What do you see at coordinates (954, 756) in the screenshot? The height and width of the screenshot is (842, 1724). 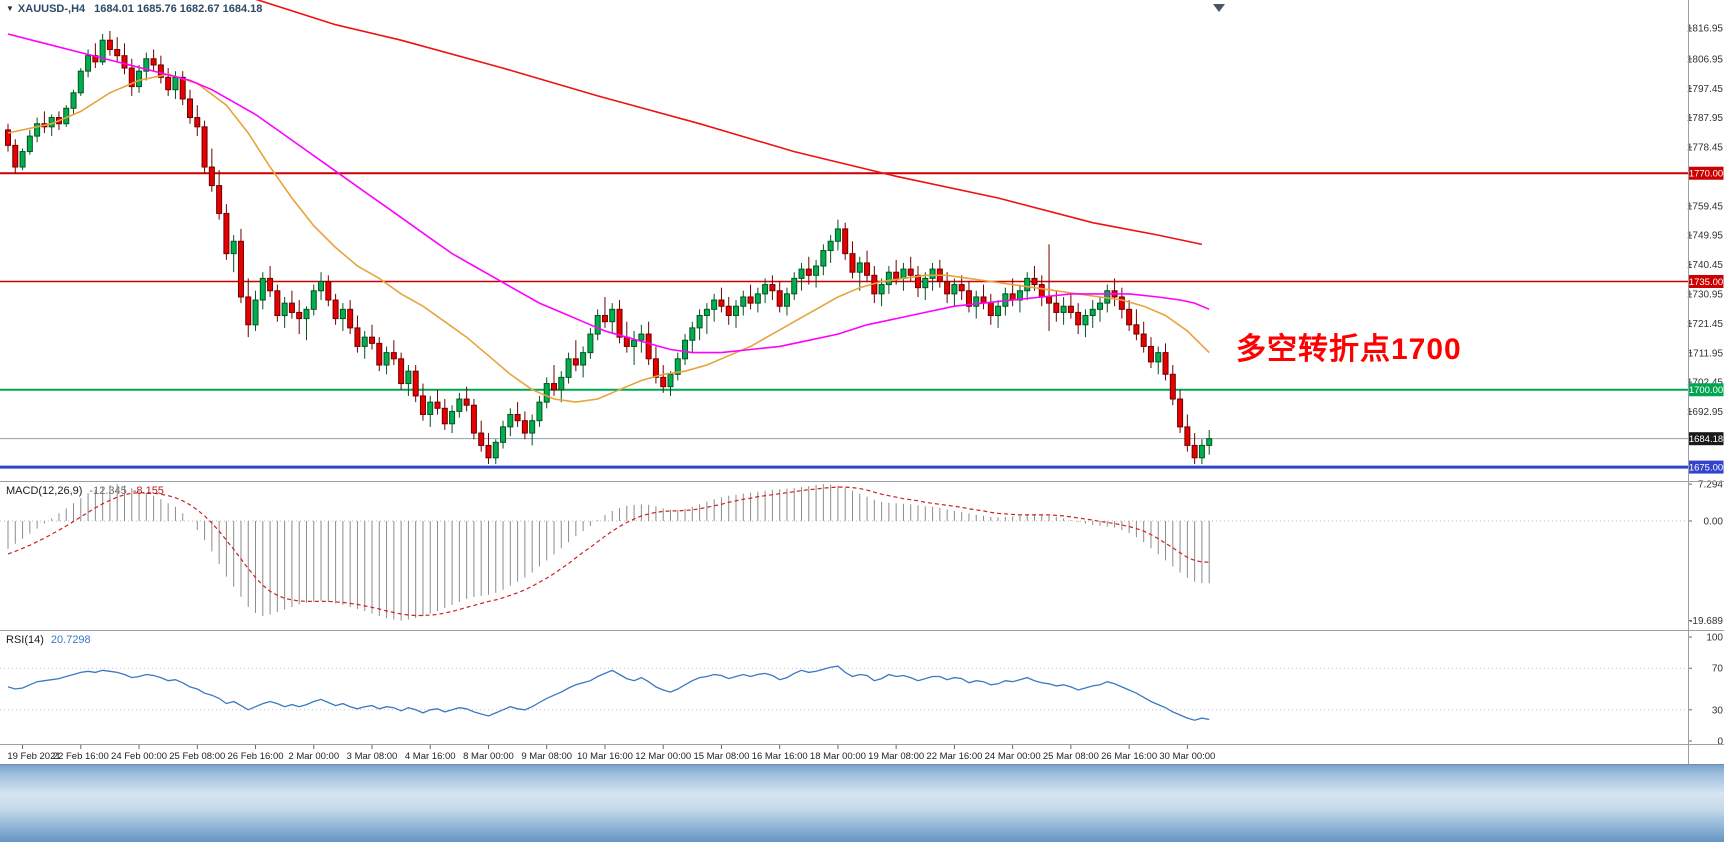 I see `svg-text: 22 Mar 16:00` at bounding box center [954, 756].